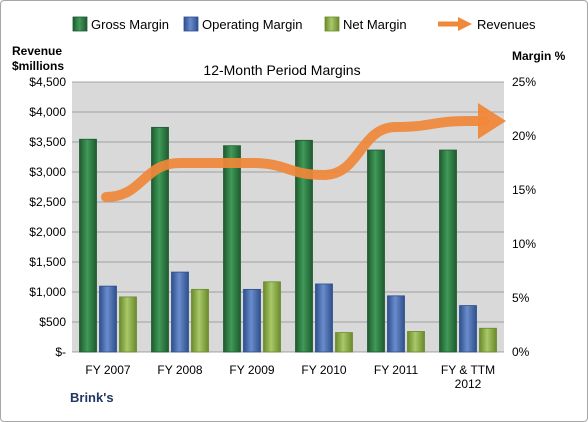 The image size is (588, 422). What do you see at coordinates (524, 190) in the screenshot?
I see `right-tick-label: 15%` at bounding box center [524, 190].